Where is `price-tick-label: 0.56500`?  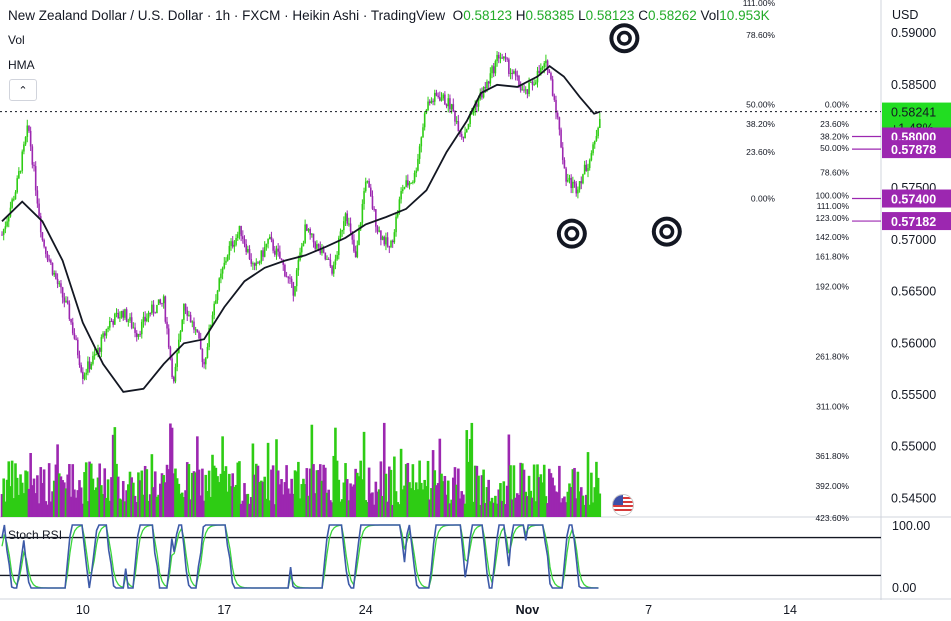
price-tick-label: 0.56500 is located at coordinates (913, 292).